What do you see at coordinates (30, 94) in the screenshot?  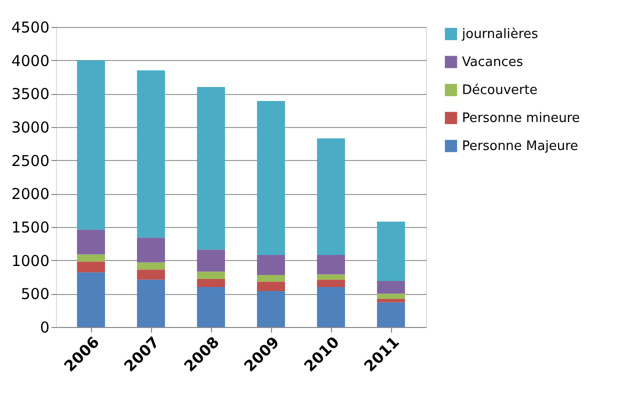 I see `y-tick-label: 3500` at bounding box center [30, 94].